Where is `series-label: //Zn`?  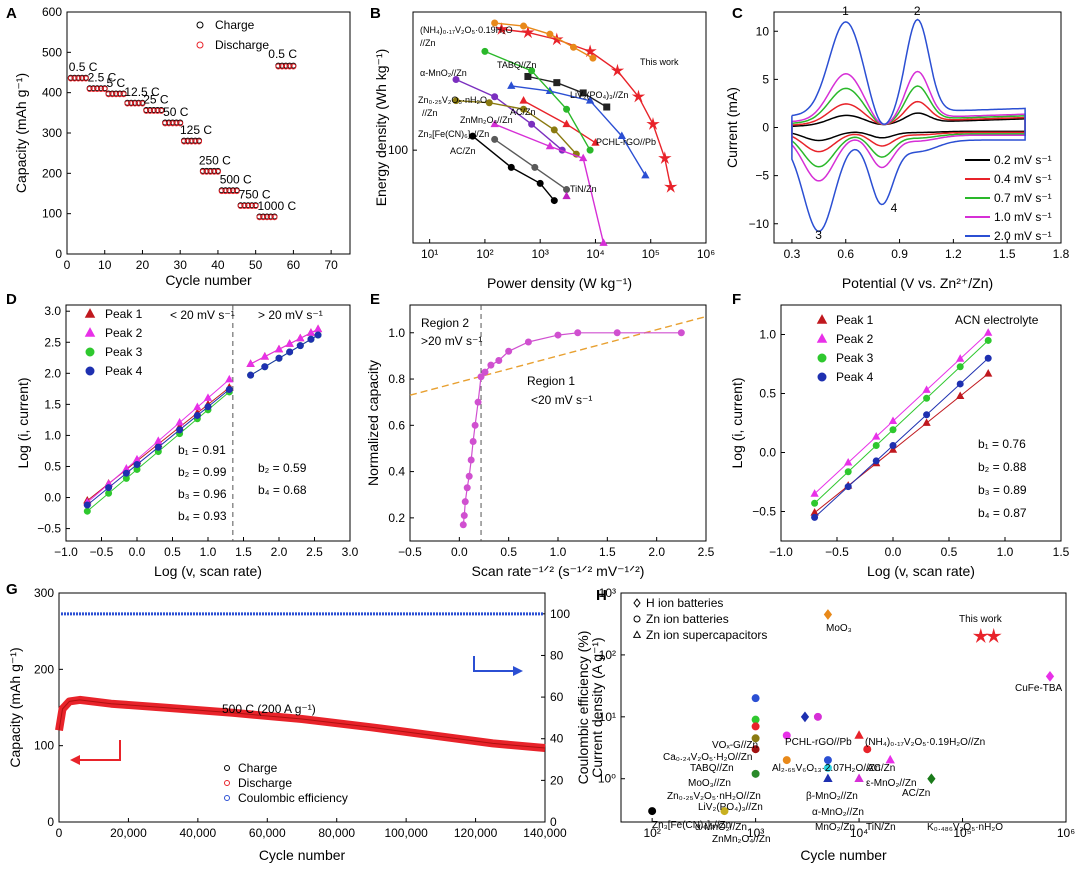
series-label: //Zn is located at coordinates (430, 113).